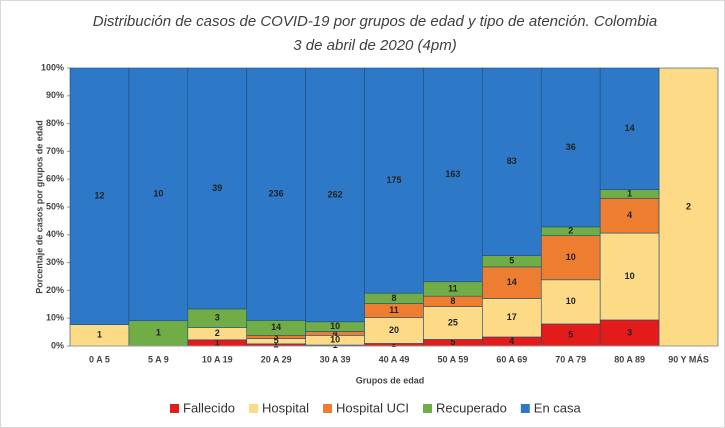 This screenshot has width=725, height=428. I want to click on data-label: 39, so click(217, 188).